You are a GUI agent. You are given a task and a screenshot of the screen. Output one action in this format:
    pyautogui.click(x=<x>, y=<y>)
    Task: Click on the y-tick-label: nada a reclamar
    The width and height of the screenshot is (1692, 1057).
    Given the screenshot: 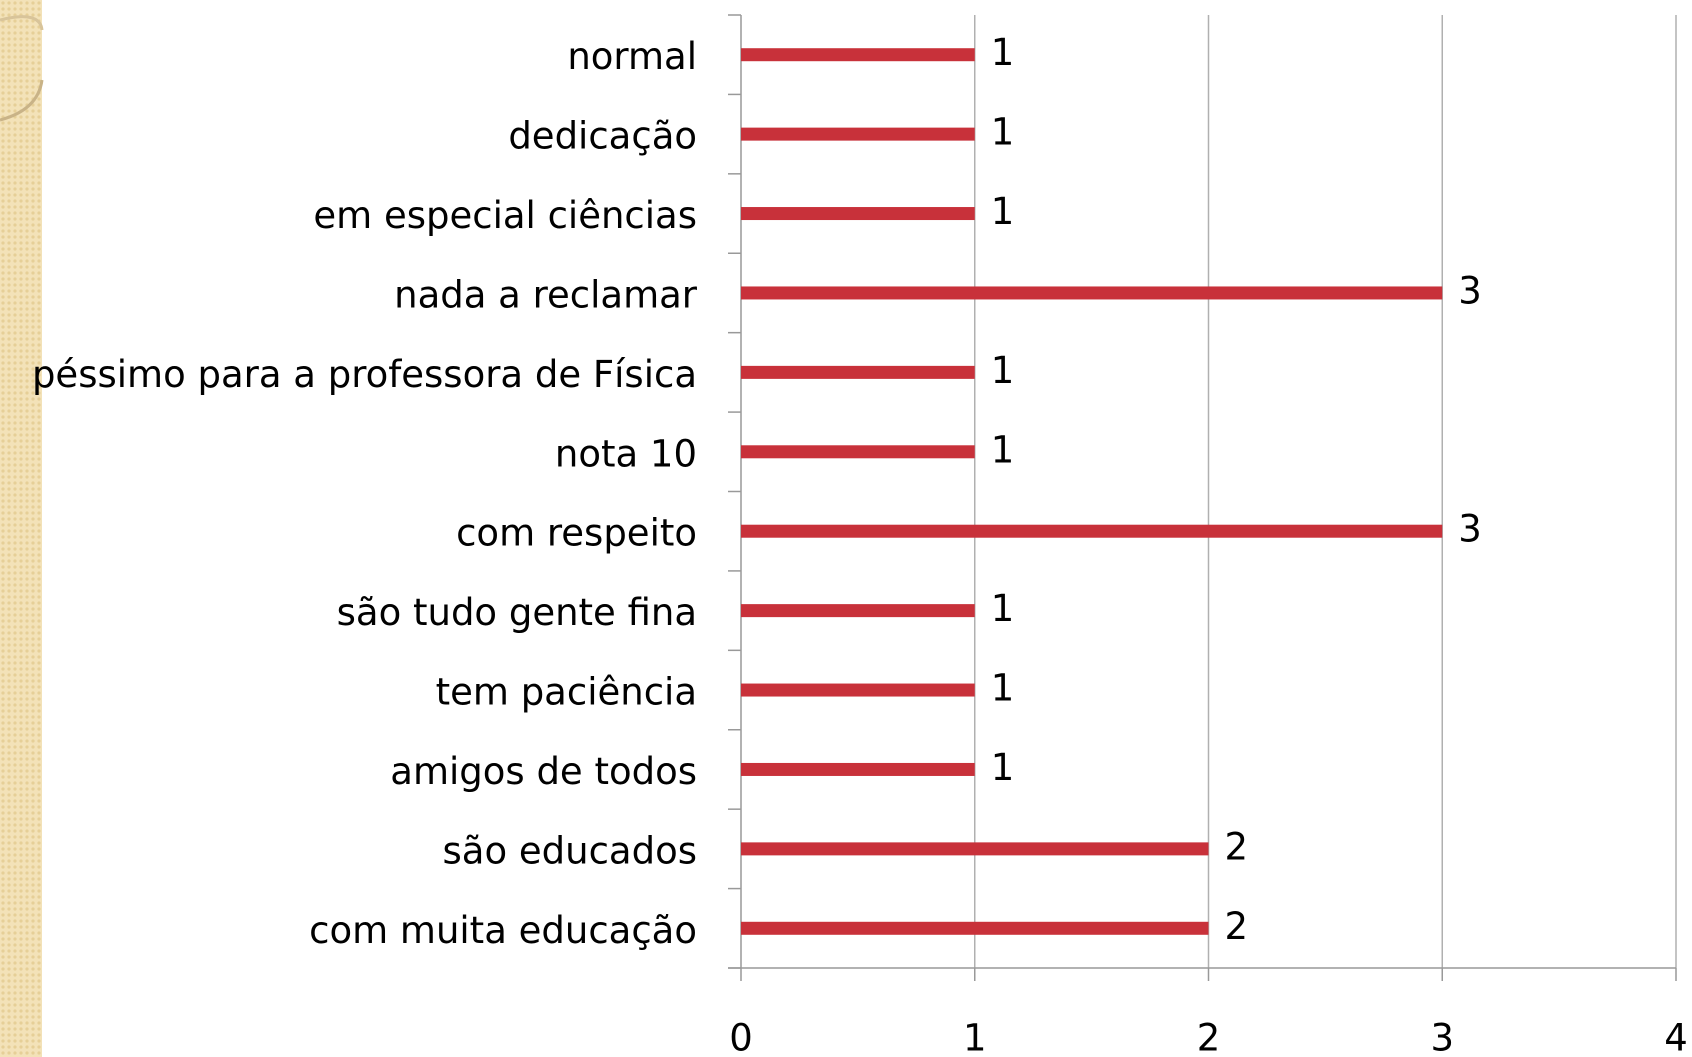 What is the action you would take?
    pyautogui.click(x=546, y=294)
    